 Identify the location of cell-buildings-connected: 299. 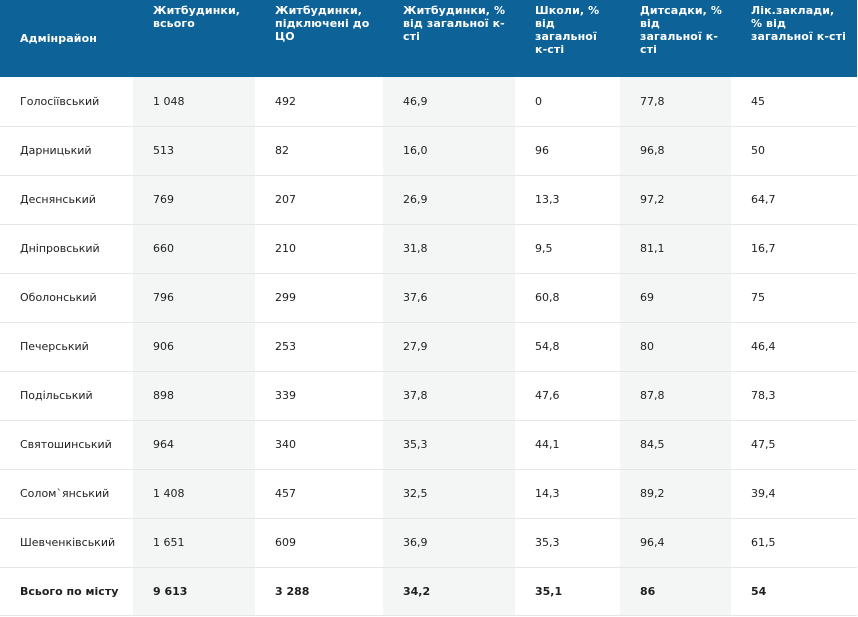
(319, 298).